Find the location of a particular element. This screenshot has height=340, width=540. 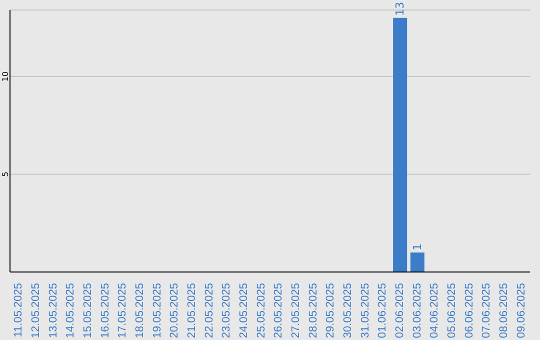

x-tick-label: 07.06.2025 is located at coordinates (486, 310).